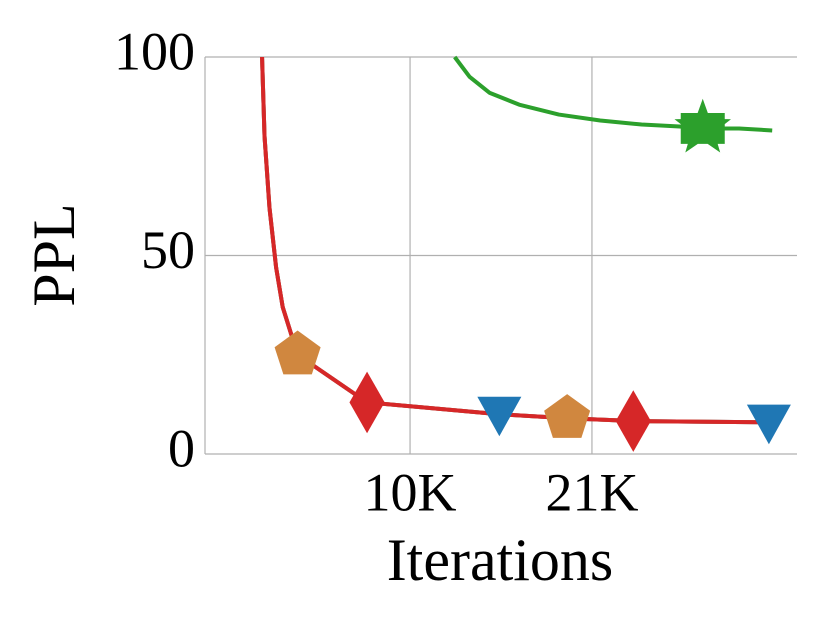  I want to click on x-axis-label: Iterations, so click(500, 560).